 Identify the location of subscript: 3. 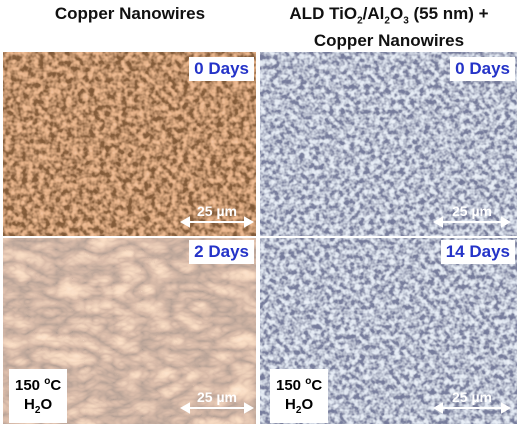
(406, 21).